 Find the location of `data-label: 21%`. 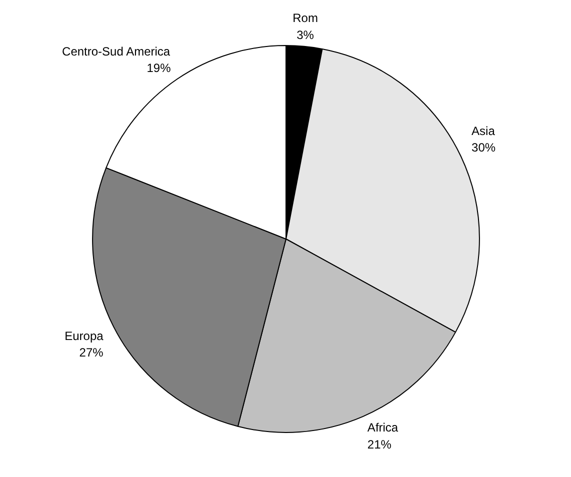

data-label: 21% is located at coordinates (379, 445).